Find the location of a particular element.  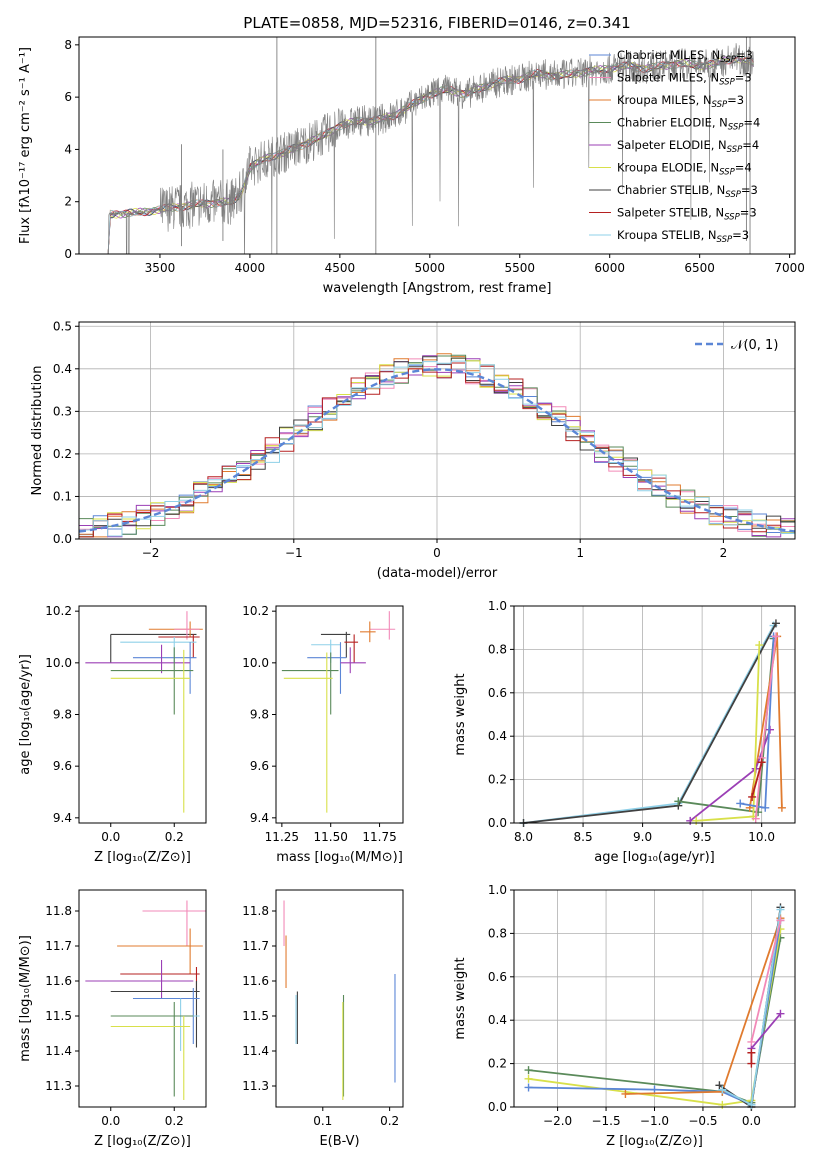

x-tick-label: 11.75 is located at coordinates (379, 837).